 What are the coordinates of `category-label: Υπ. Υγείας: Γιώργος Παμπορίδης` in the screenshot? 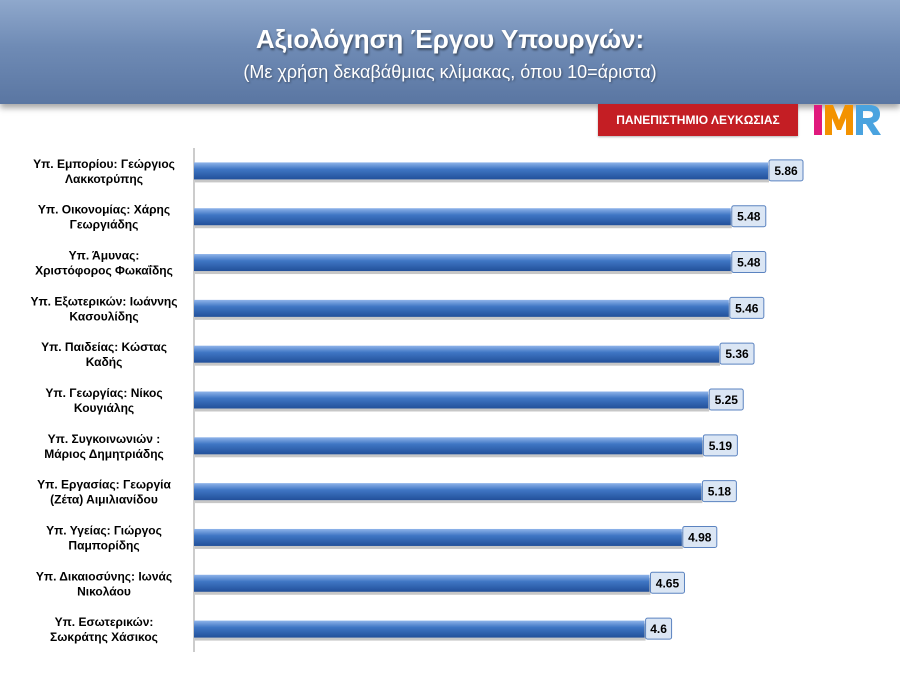 It's located at (104, 537).